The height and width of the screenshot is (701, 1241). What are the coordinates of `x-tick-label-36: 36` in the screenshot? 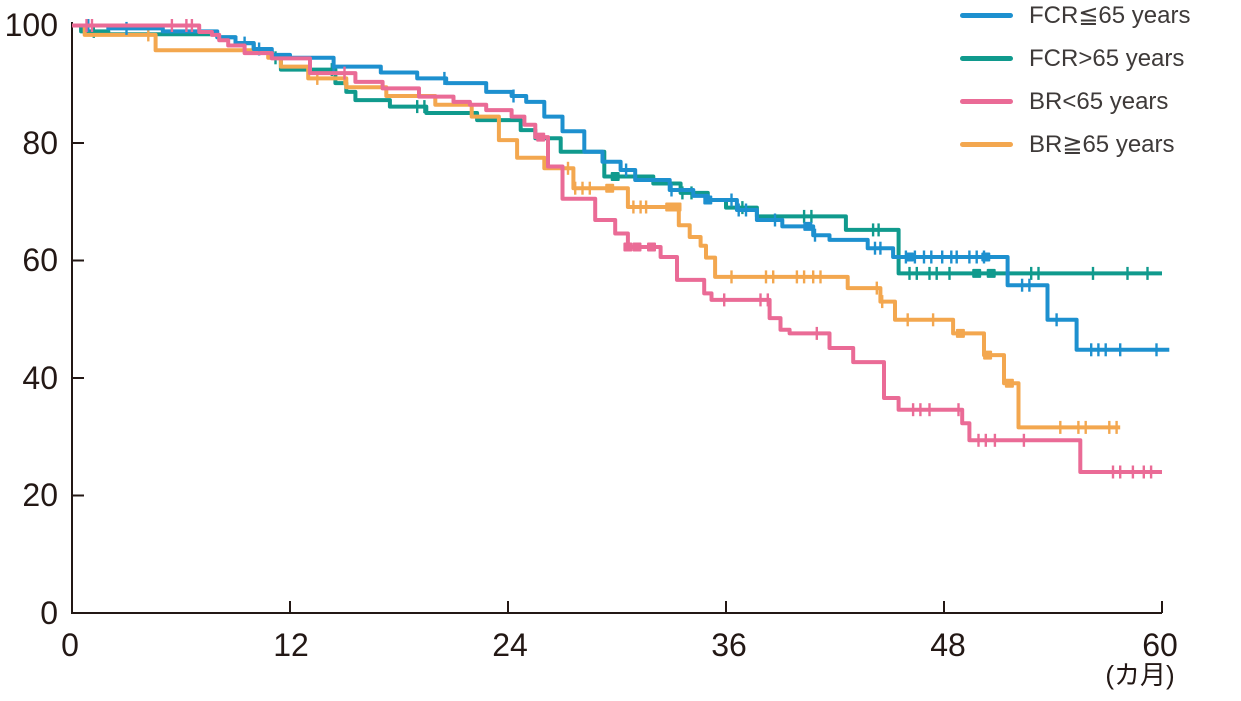 It's located at (729, 645).